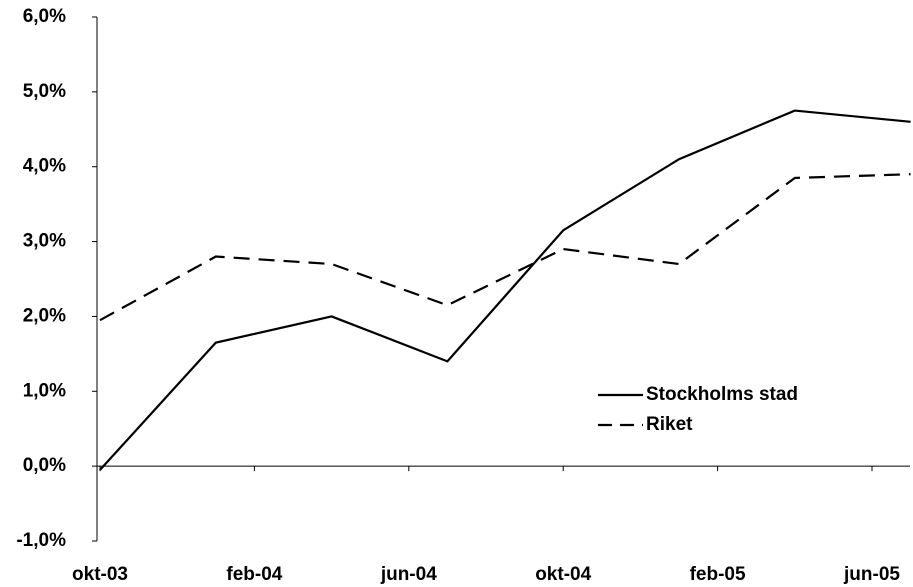 This screenshot has height=587, width=913. I want to click on y-tick-label: 5,0%, so click(44, 91).